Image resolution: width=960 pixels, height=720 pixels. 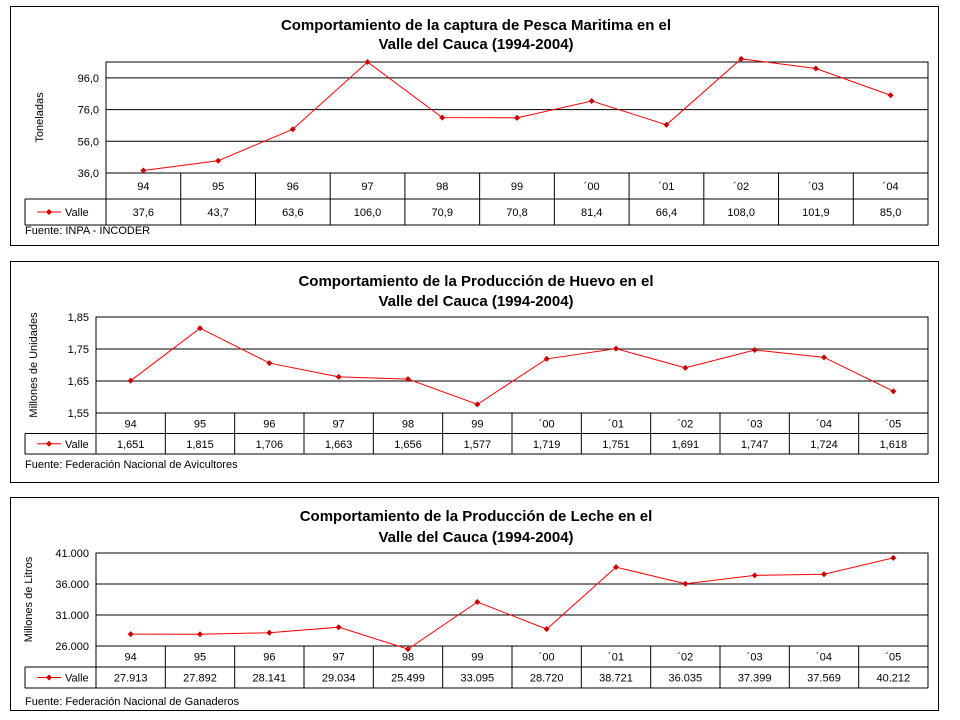 What do you see at coordinates (477, 658) in the screenshot?
I see `x-category-label: 99` at bounding box center [477, 658].